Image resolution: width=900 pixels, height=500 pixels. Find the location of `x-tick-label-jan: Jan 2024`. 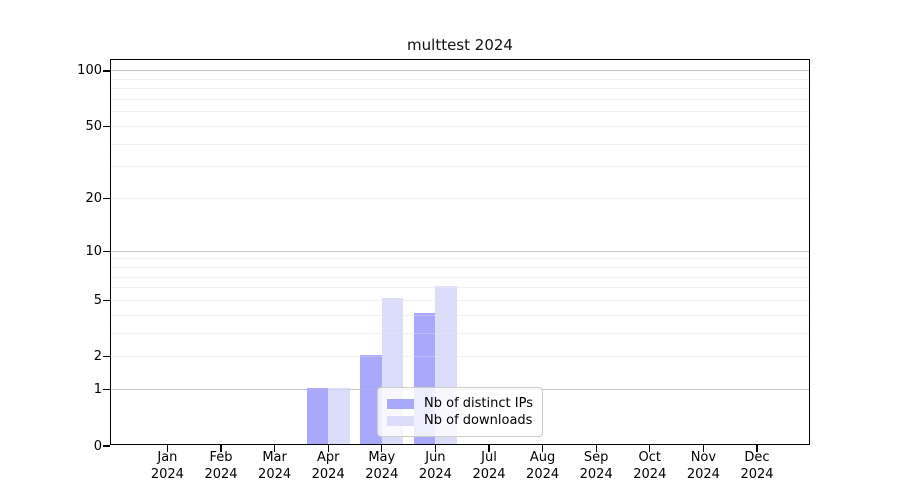

x-tick-label-jan: Jan 2024 is located at coordinates (167, 466).